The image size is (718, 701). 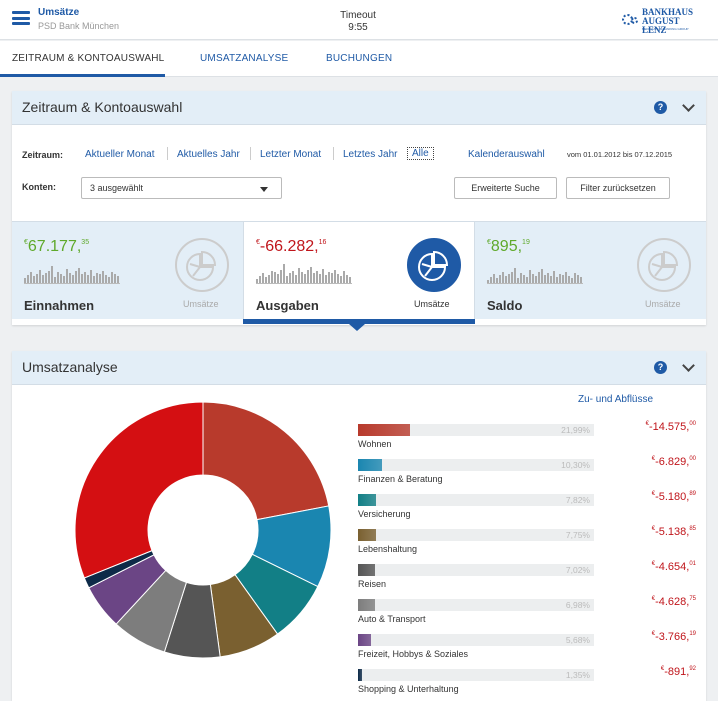 I want to click on category-amount: €-4.654,01, so click(x=673, y=567).